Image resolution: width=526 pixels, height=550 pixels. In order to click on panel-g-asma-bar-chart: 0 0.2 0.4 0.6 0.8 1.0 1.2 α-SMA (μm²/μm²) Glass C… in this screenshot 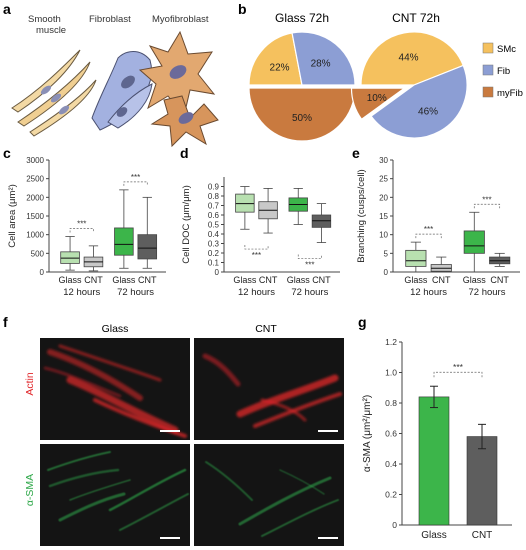, I will do `click(437, 439)`.